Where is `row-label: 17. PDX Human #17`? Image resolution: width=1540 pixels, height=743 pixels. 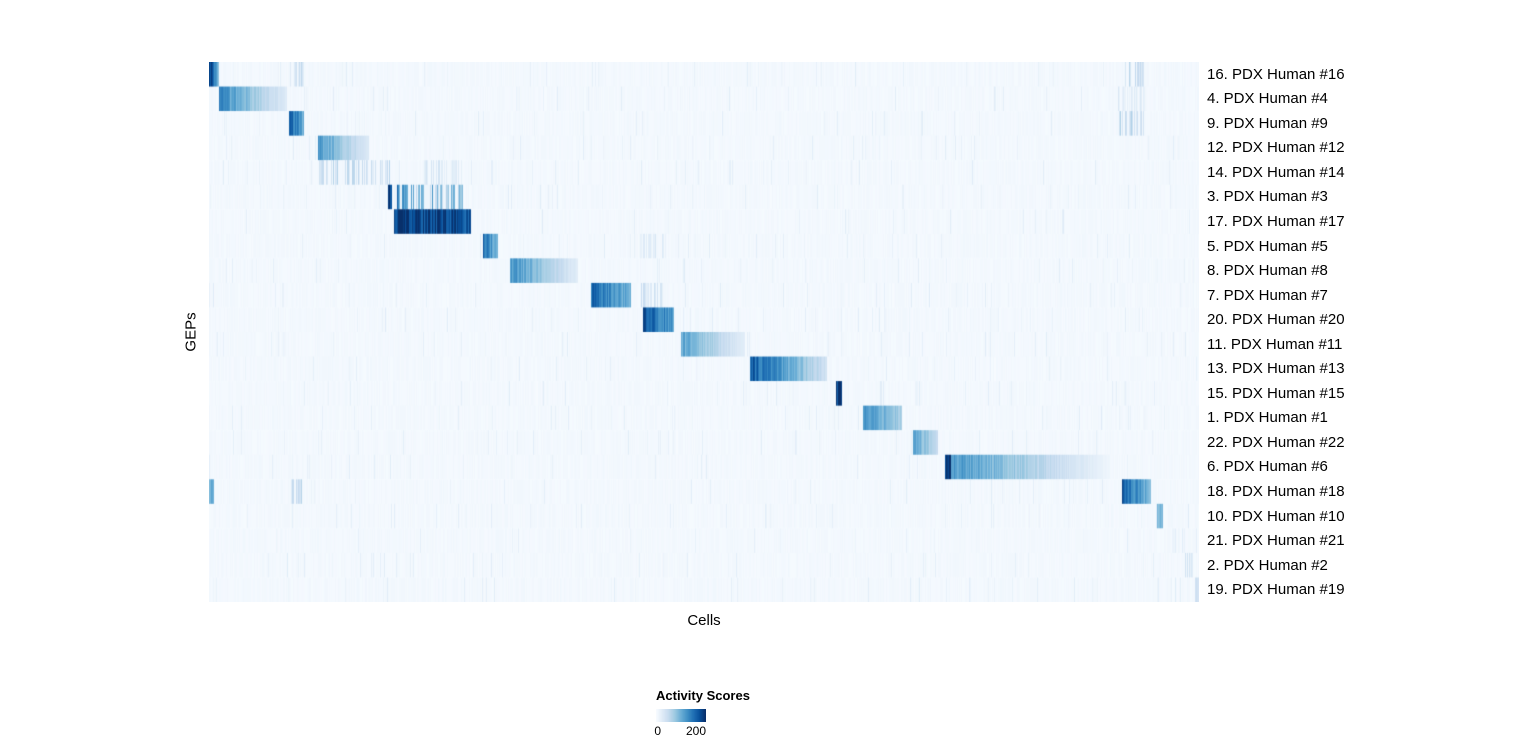 row-label: 17. PDX Human #17 is located at coordinates (1276, 222).